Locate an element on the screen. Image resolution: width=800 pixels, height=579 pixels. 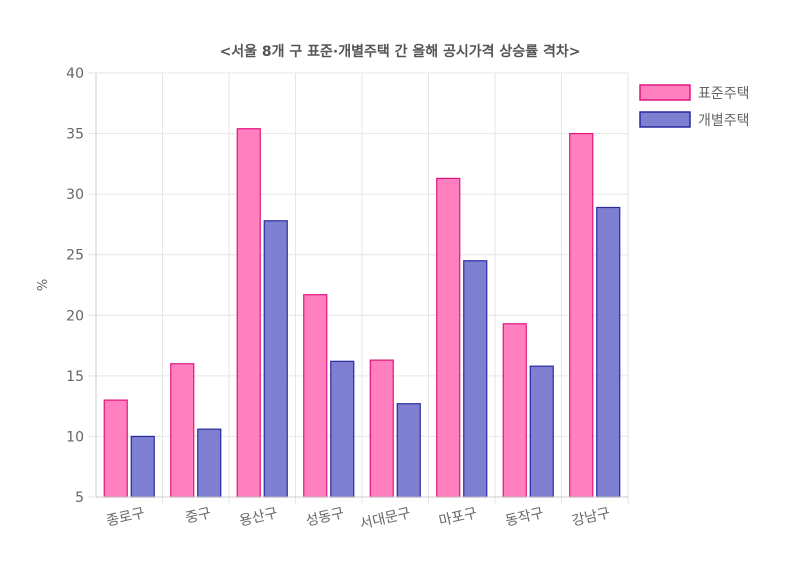
x-tick-label: 용산구 is located at coordinates (258, 517).